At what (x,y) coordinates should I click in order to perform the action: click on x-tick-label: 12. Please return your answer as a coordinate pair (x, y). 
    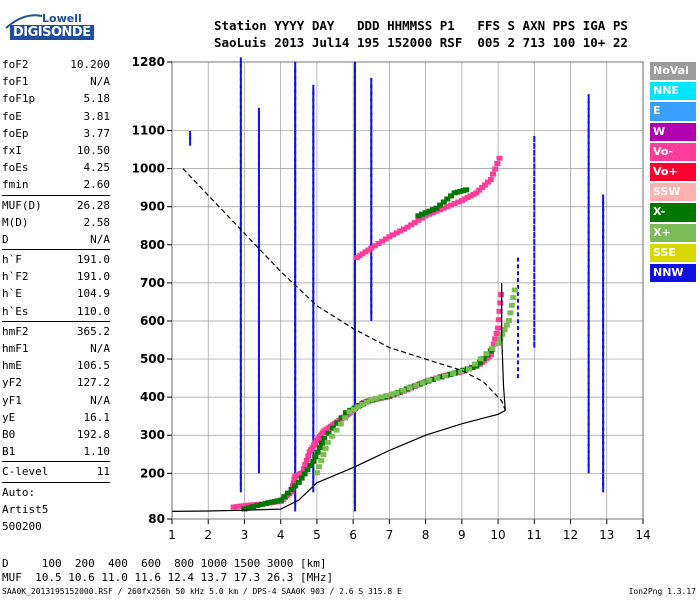
    Looking at the image, I should click on (570, 535).